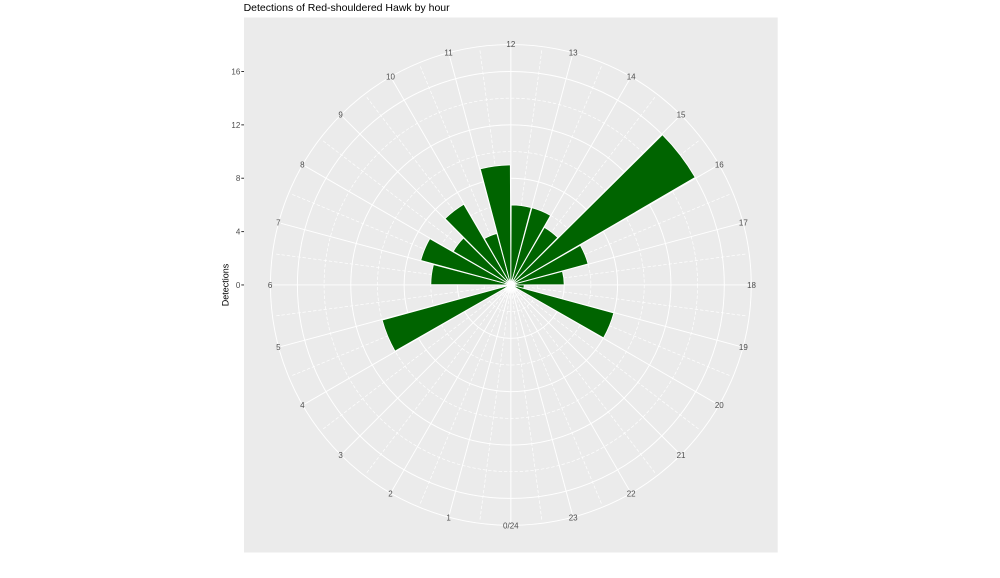  Describe the element at coordinates (681, 115) in the screenshot. I see `svg-text: 15` at that location.